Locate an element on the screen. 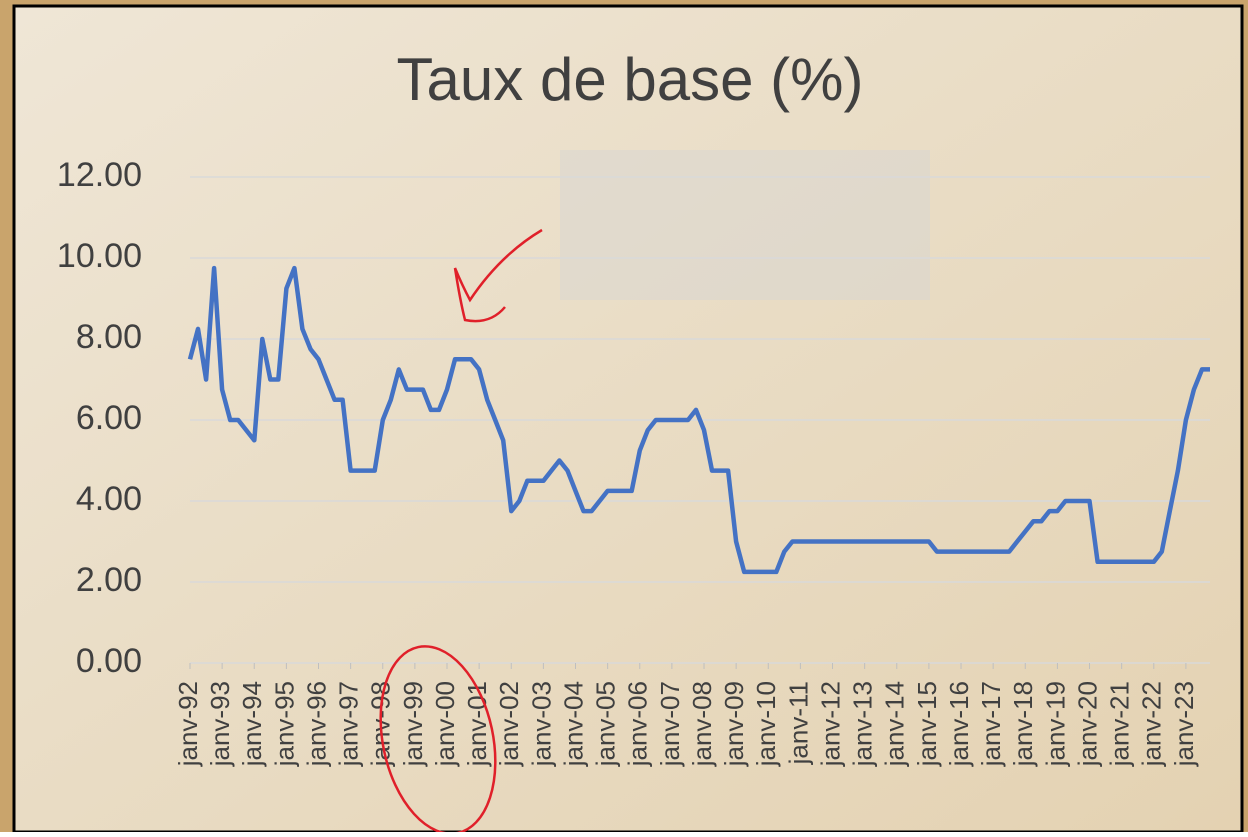 The width and height of the screenshot is (1248, 837). x-tick-label: janv-21 is located at coordinates (1120, 724).